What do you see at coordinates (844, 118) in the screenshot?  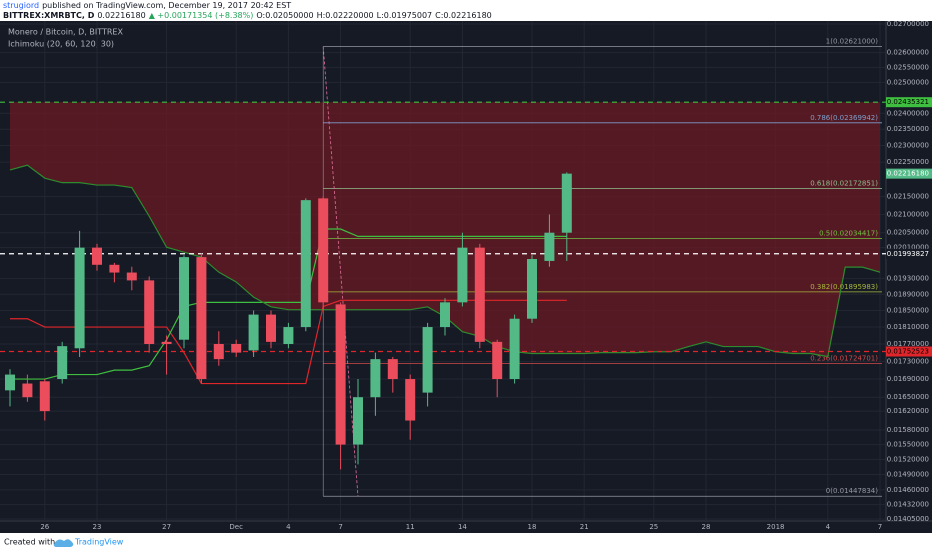 I see `fib-label: 0.786(0.02369942)` at bounding box center [844, 118].